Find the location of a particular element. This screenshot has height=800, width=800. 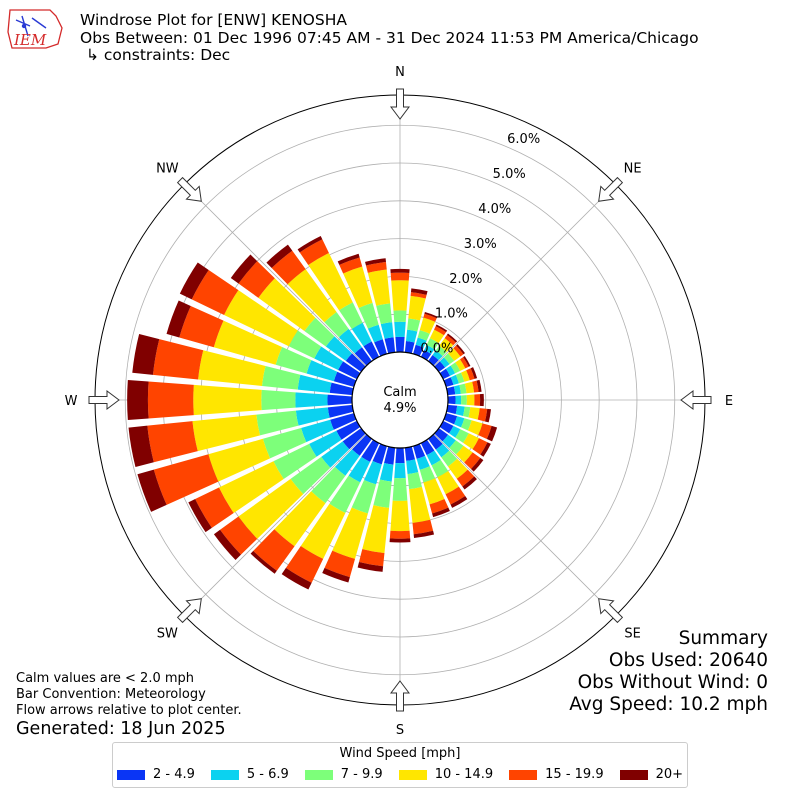

grid-spoke-ne is located at coordinates (524, 275).